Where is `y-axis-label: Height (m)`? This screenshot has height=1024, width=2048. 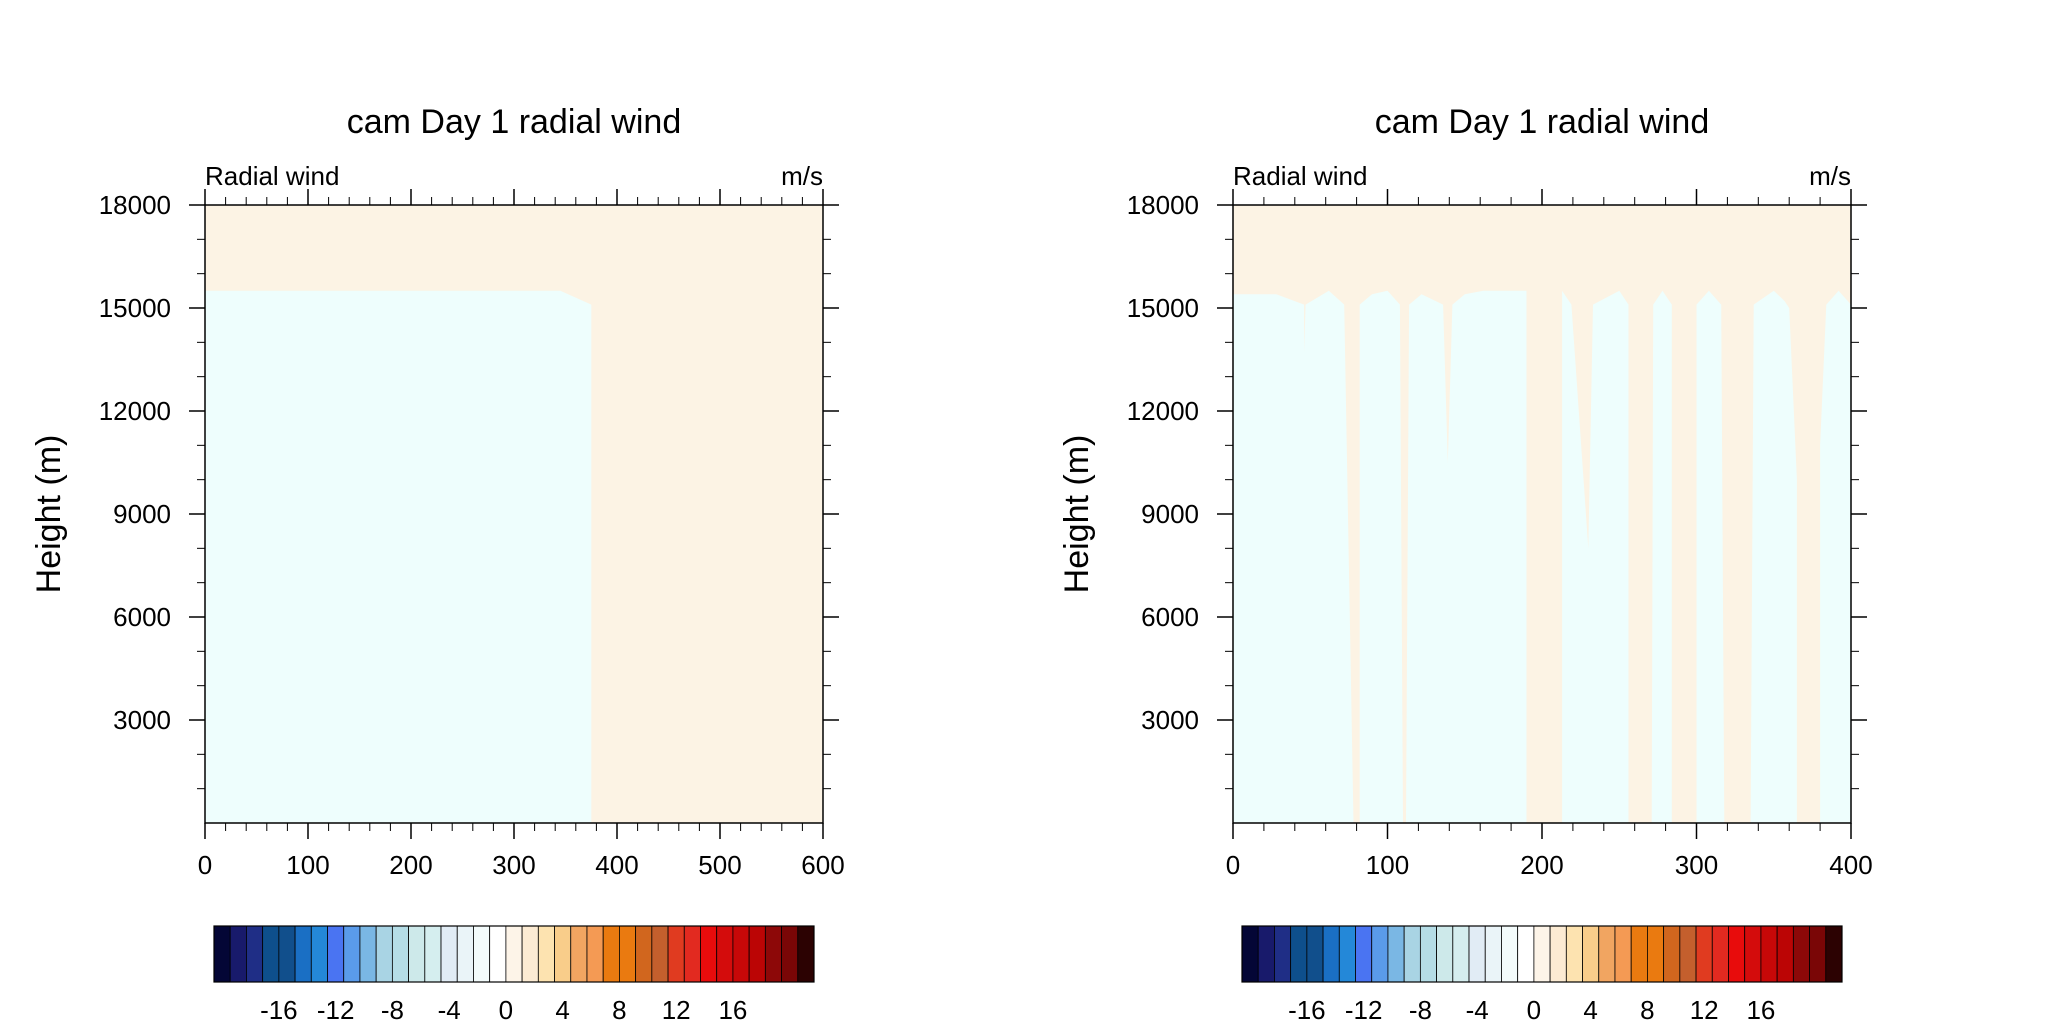
y-axis-label: Height (m) is located at coordinates (1077, 514).